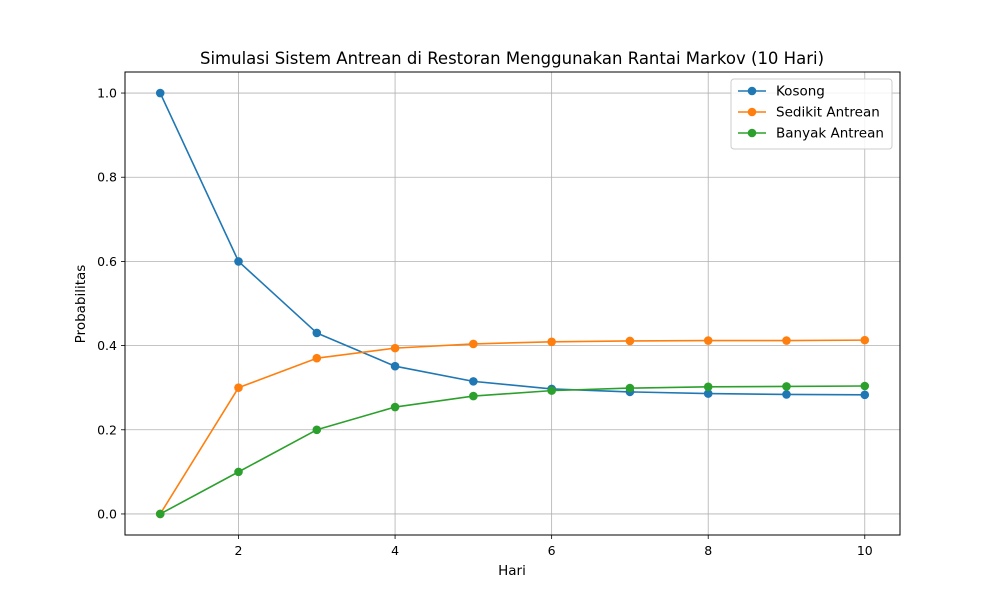  I want to click on legend: Kosong Sedikit Antrean Banyak Antrean, so click(811, 114).